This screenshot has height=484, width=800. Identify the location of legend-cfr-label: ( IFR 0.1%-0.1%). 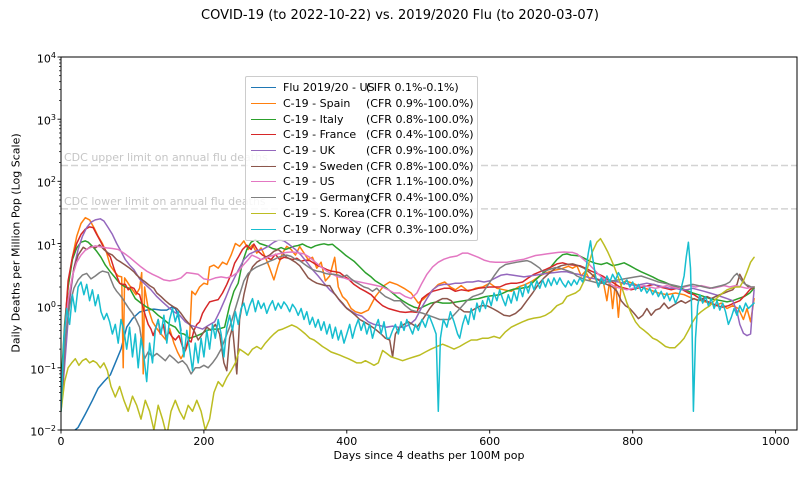
(412, 88).